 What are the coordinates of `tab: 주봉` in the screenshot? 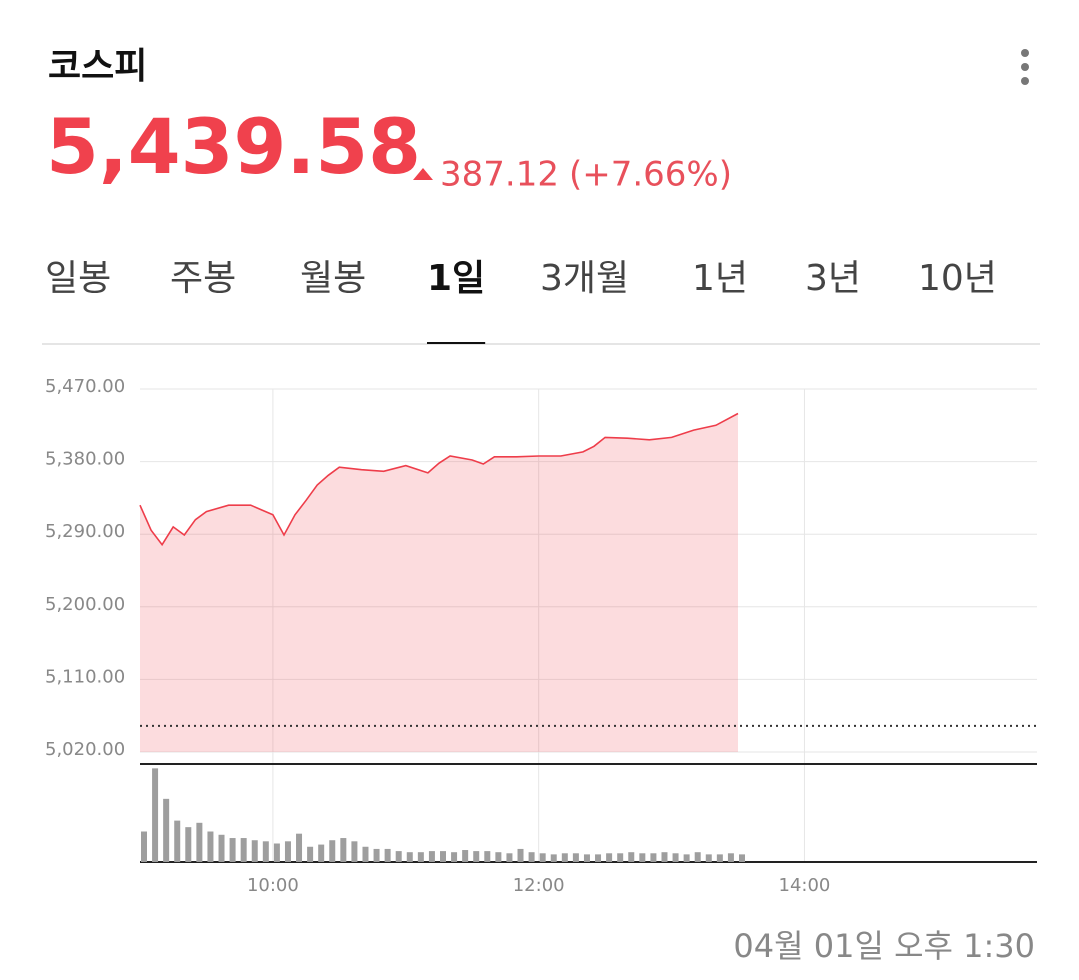 It's located at (203, 278).